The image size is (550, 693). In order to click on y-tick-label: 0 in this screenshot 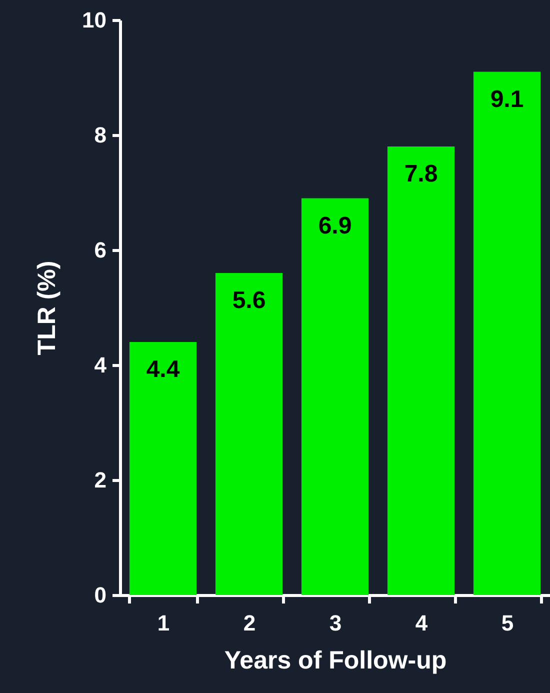, I will do `click(100, 595)`.